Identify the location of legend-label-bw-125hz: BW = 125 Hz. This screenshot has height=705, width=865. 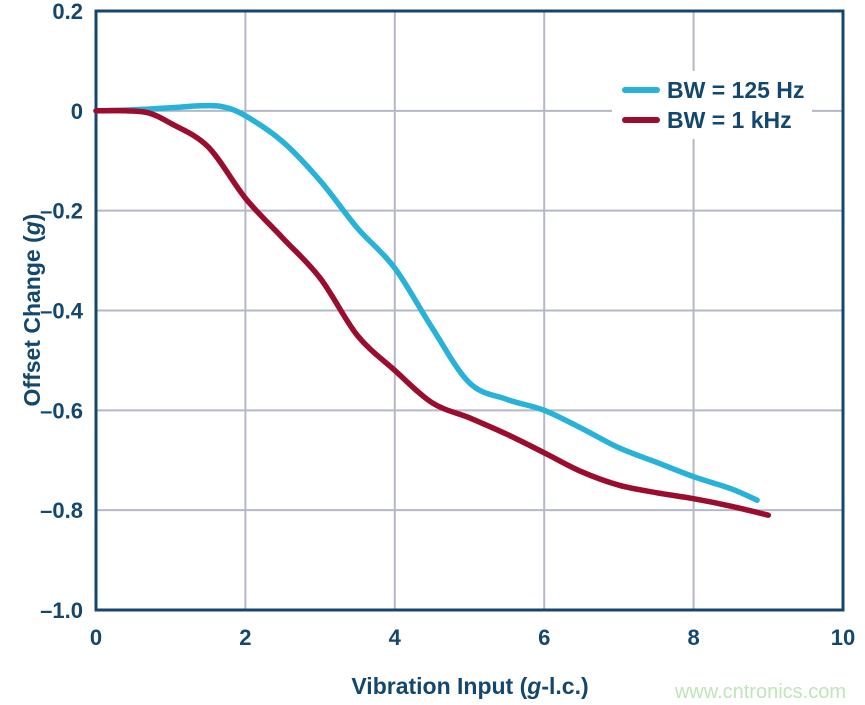
(735, 90).